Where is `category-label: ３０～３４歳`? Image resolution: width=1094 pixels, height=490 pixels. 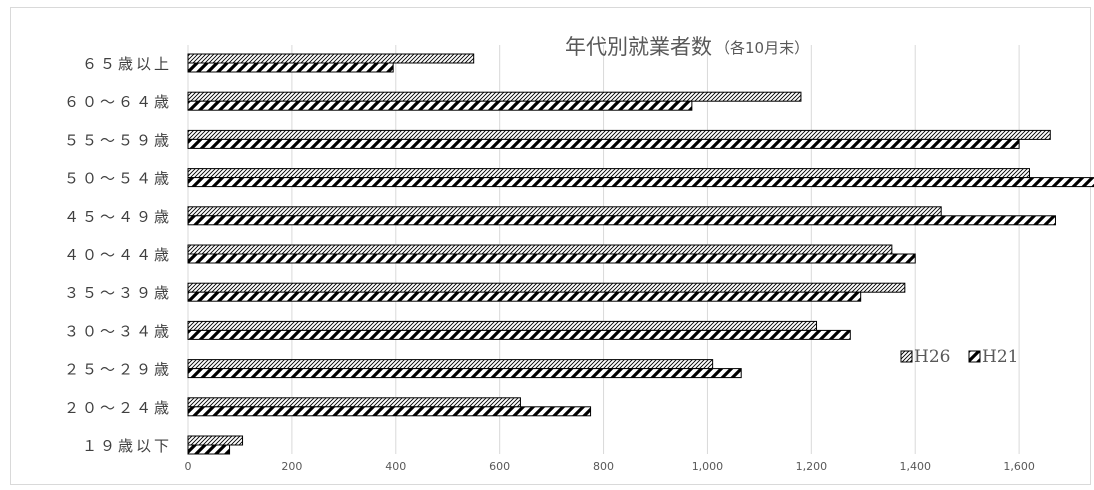 category-label: ３０～３４歳 is located at coordinates (118, 331).